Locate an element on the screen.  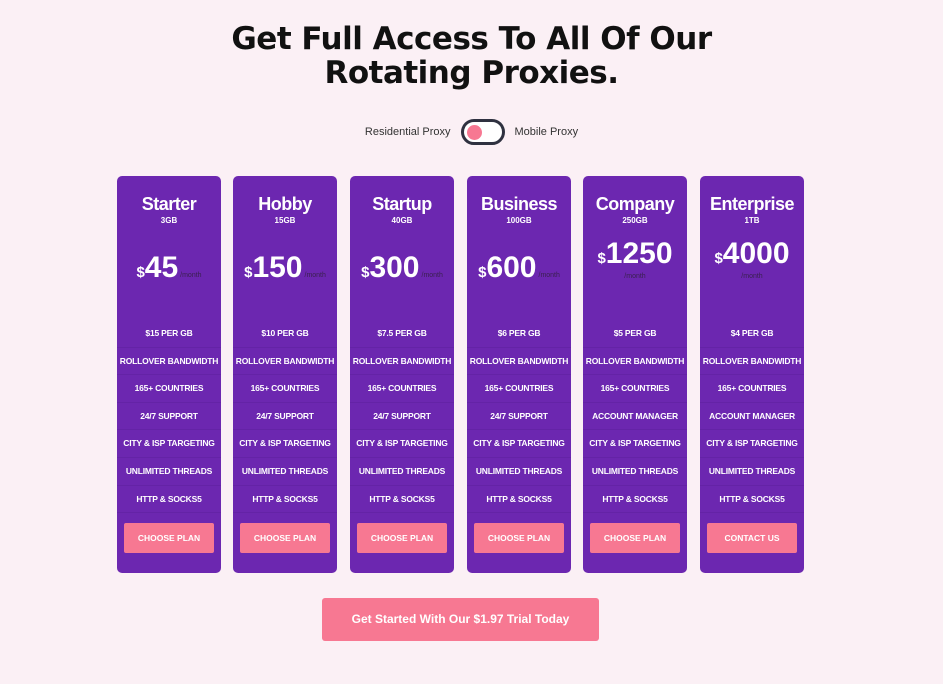
plan-price: $ 45 /month is located at coordinates (169, 265).